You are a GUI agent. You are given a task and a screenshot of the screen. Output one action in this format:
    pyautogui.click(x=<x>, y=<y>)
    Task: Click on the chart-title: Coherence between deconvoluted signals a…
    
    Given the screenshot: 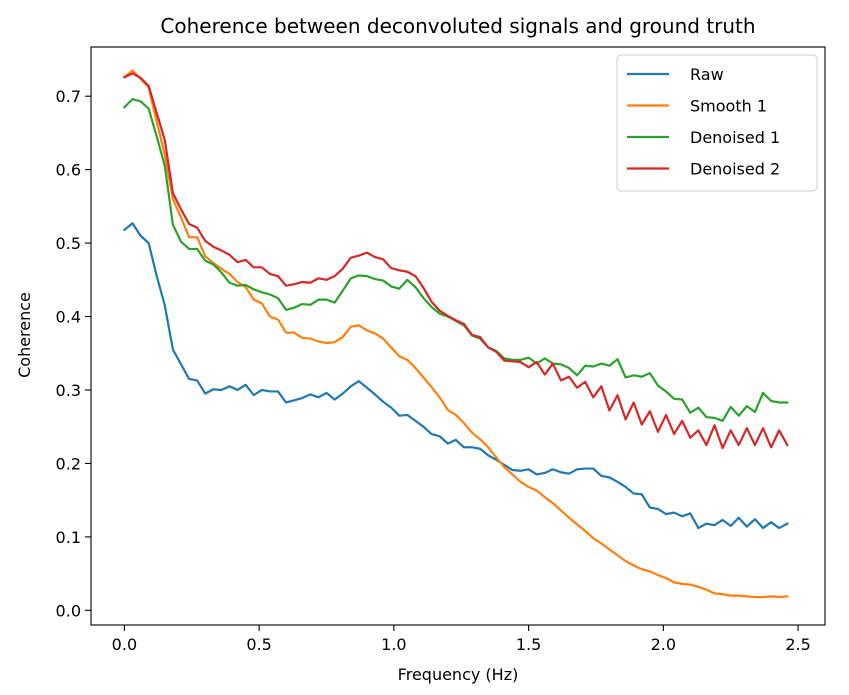 What is the action you would take?
    pyautogui.click(x=457, y=26)
    